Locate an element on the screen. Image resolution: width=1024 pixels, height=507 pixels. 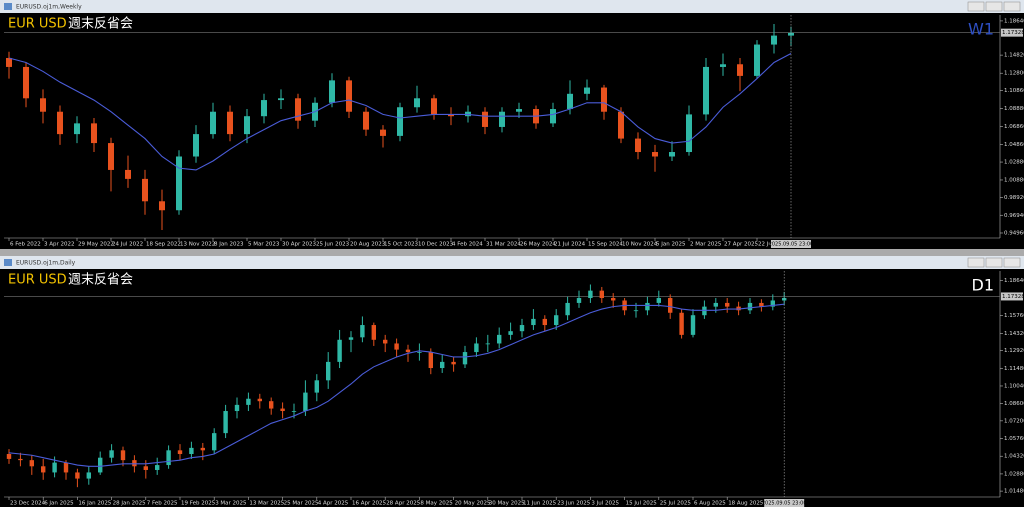
x-tick-label: 8 Jan 2023 is located at coordinates (229, 245).